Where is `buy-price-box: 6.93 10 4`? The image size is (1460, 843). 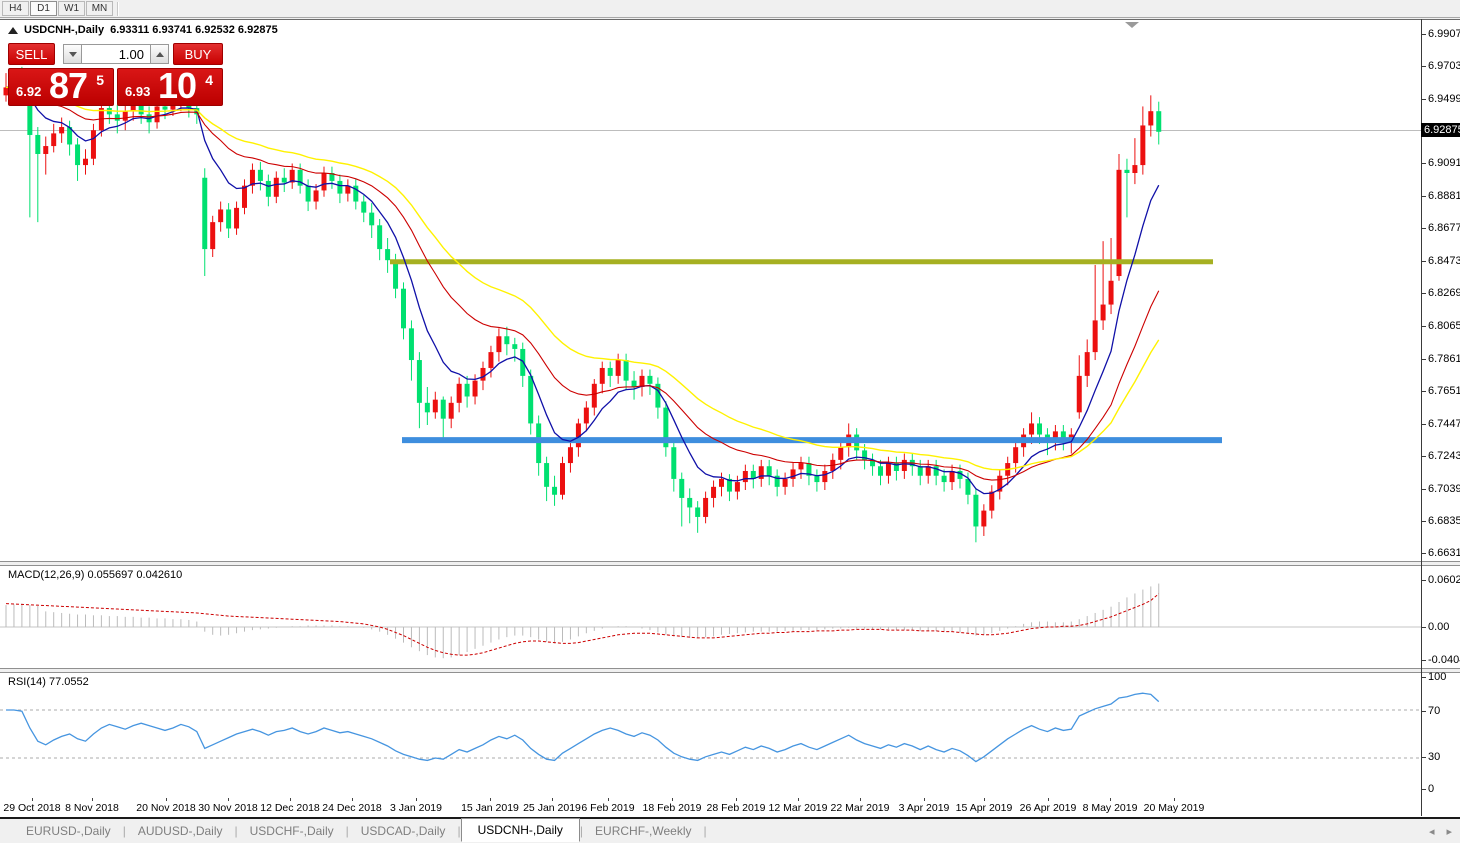 buy-price-box: 6.93 10 4 is located at coordinates (170, 85).